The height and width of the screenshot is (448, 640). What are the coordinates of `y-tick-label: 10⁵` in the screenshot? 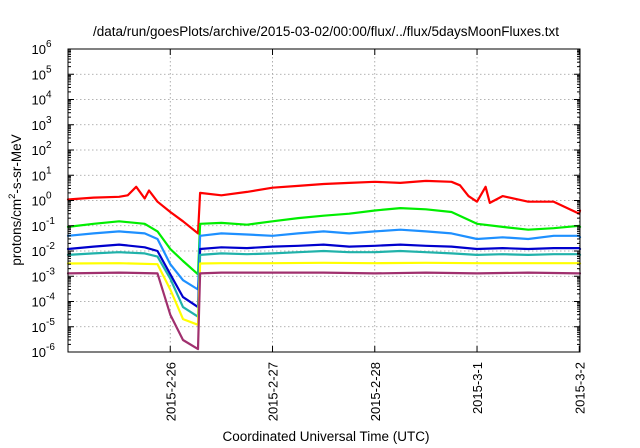 It's located at (42, 73).